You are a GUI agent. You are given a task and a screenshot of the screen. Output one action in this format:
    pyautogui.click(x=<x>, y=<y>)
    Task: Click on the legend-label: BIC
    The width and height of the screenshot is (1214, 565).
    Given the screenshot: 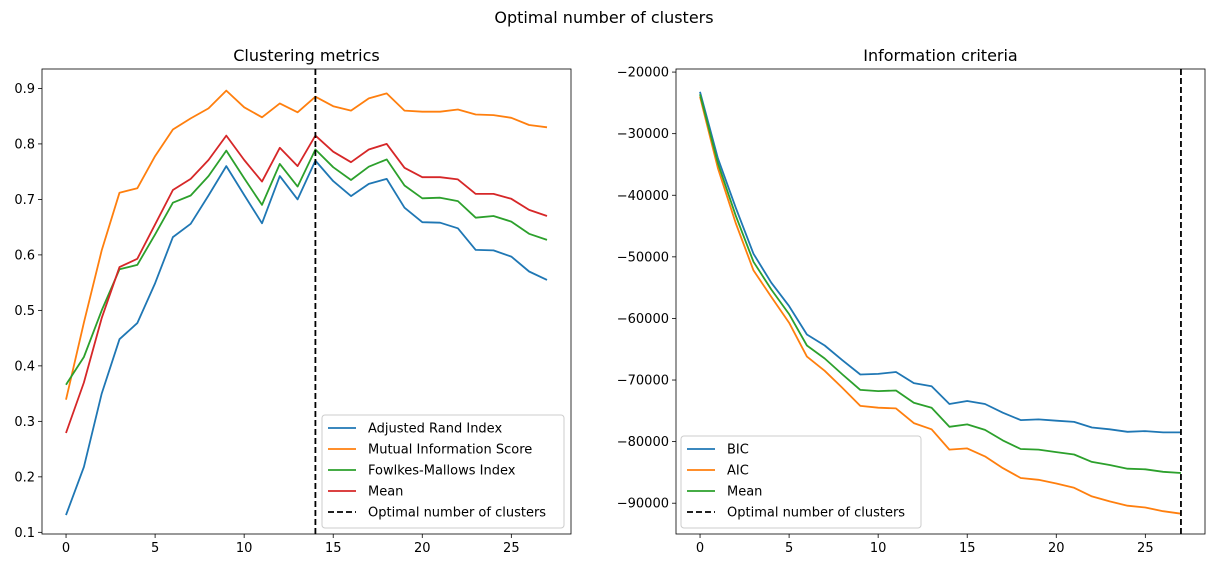 What is the action you would take?
    pyautogui.click(x=738, y=450)
    